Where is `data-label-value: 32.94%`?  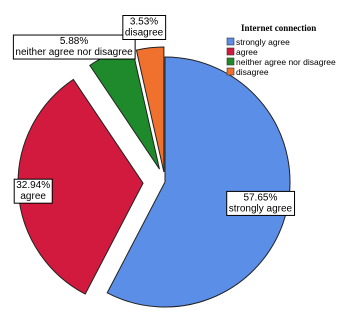
data-label-value: 32.94% is located at coordinates (33, 185).